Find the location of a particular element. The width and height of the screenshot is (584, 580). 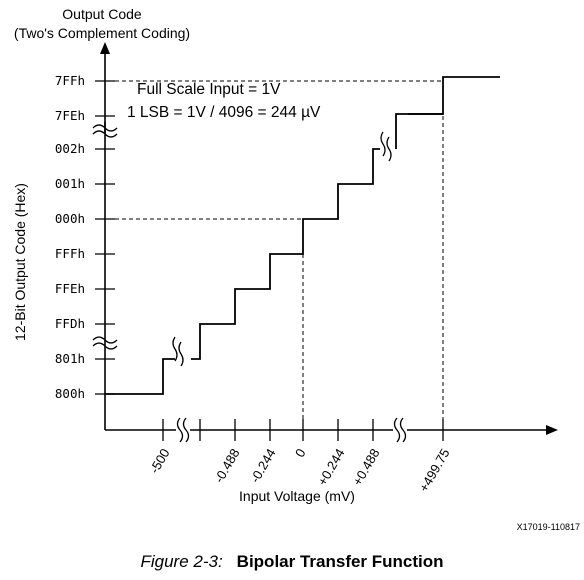

y-tick-label: 001h is located at coordinates (70, 183).